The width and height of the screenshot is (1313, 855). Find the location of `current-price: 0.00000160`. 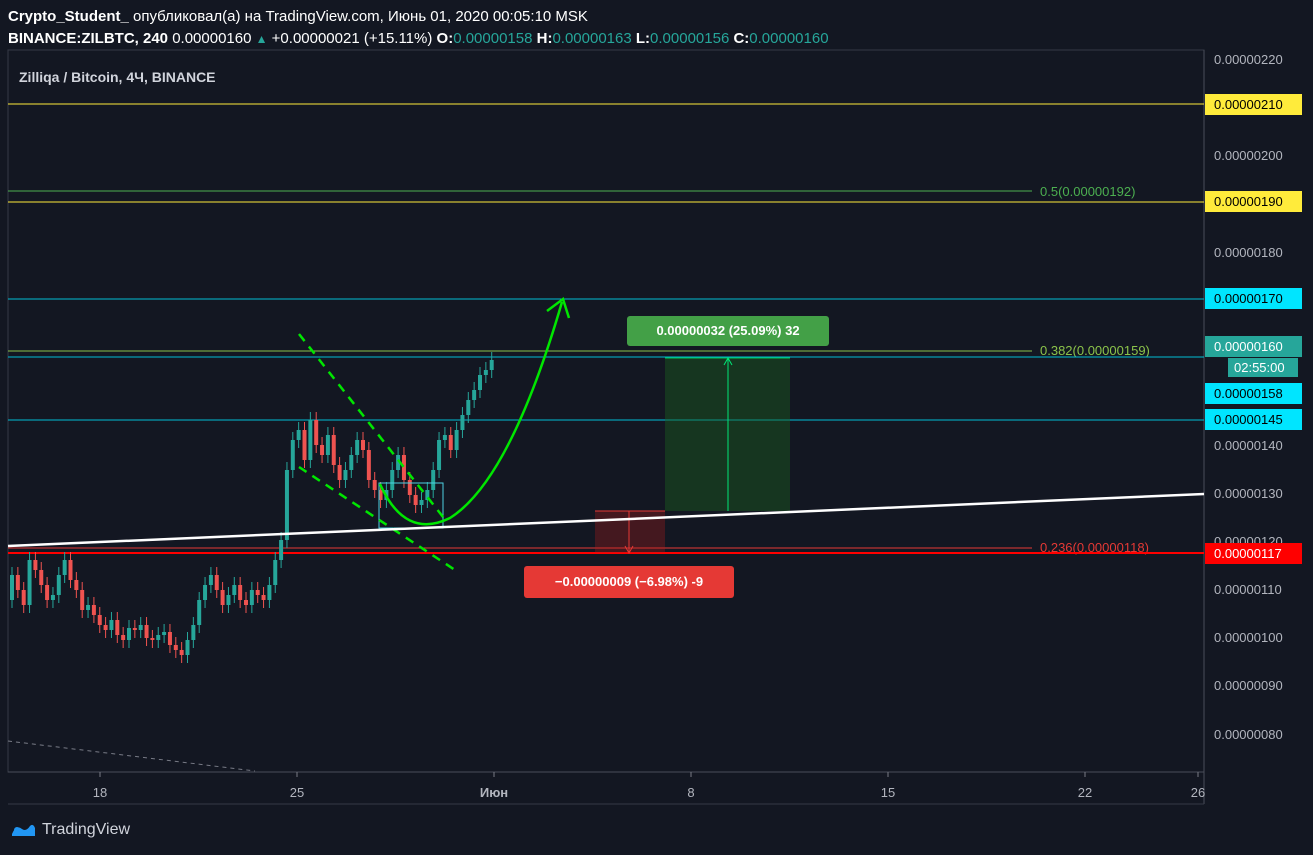

current-price: 0.00000160 is located at coordinates (212, 38).